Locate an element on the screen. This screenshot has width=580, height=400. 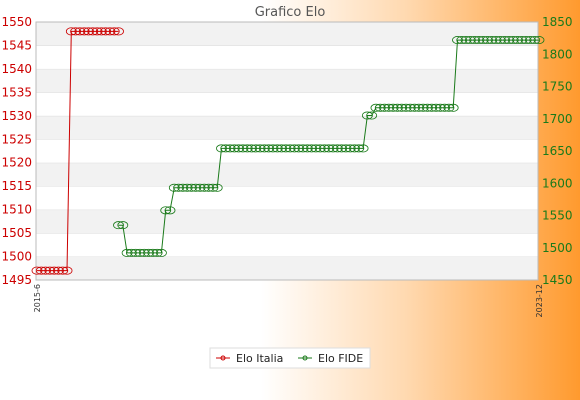
x-tick-label: 2023-12 is located at coordinates (539, 300).